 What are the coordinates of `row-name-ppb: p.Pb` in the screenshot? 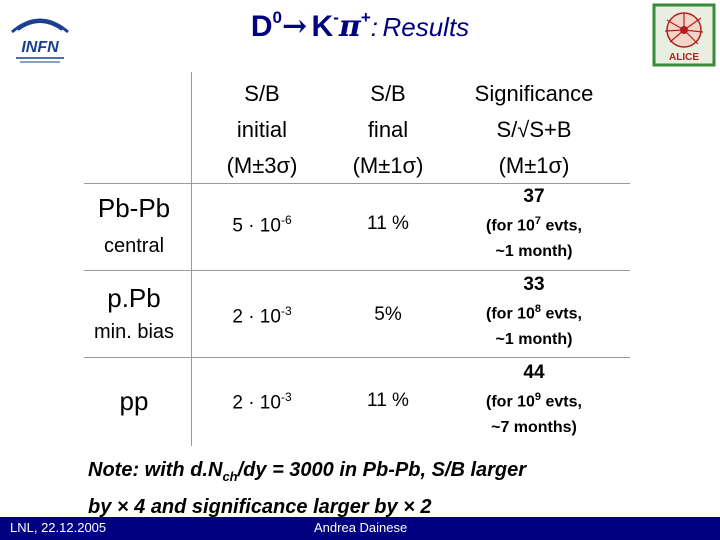 It's located at (134, 298).